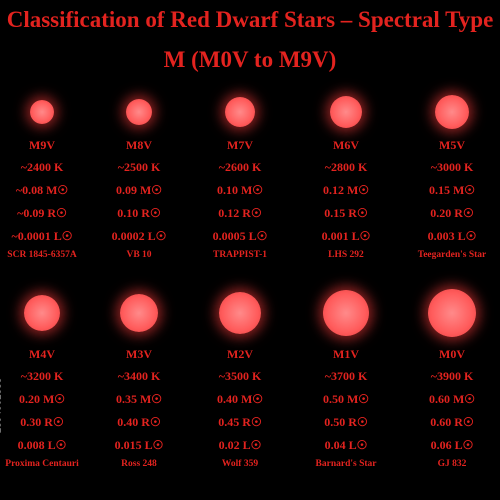  What do you see at coordinates (42, 354) in the screenshot?
I see `spectral-type: M4V` at bounding box center [42, 354].